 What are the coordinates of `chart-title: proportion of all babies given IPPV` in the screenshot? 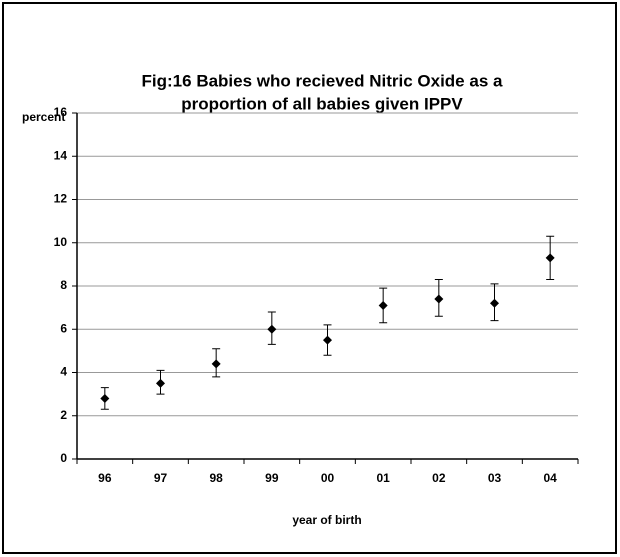 It's located at (322, 103).